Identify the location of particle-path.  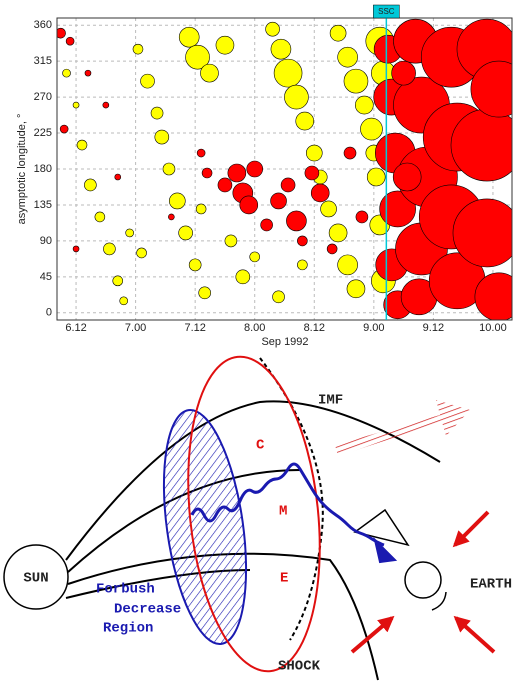
(287, 504).